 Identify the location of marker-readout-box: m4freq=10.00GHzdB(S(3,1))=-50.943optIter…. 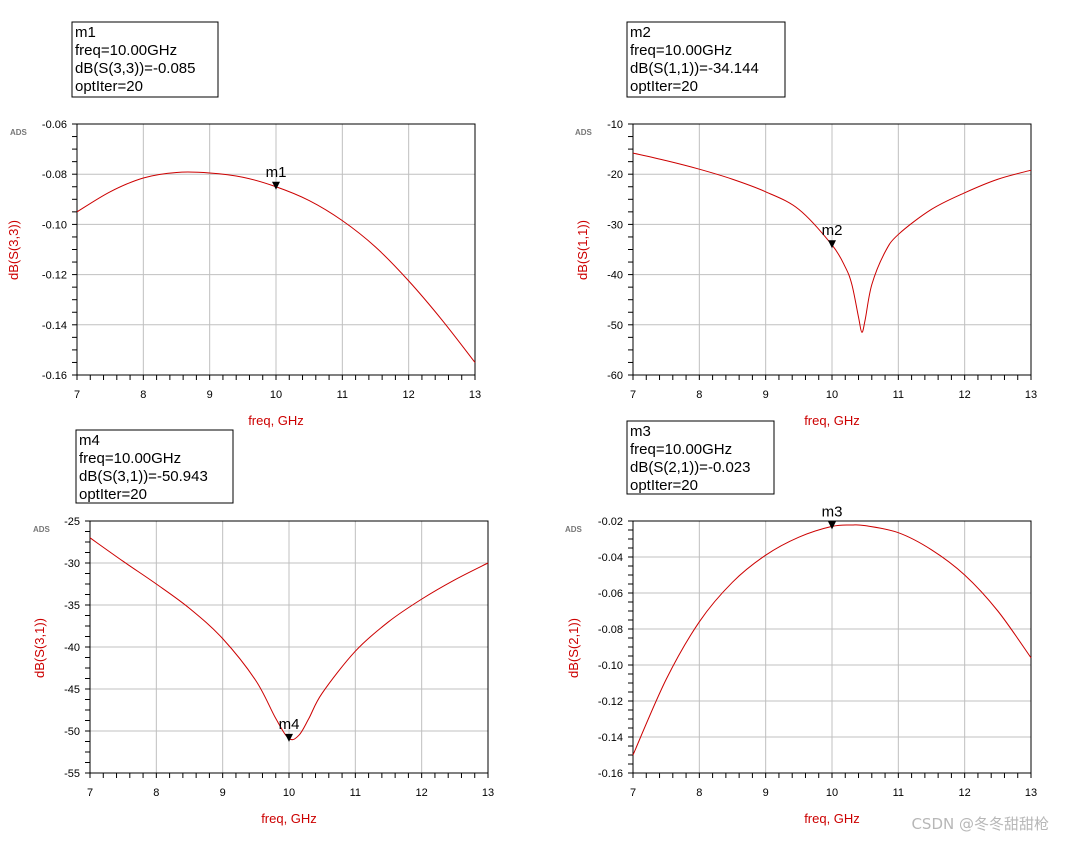
(154, 466).